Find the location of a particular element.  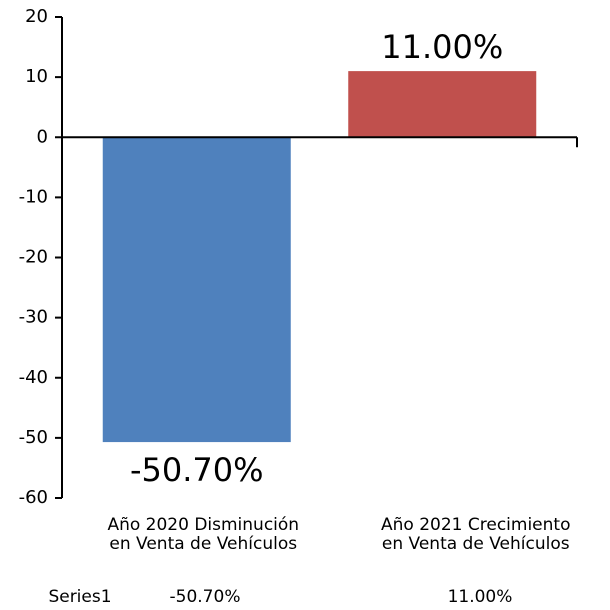

table-series-name: Series1 is located at coordinates (79, 597).